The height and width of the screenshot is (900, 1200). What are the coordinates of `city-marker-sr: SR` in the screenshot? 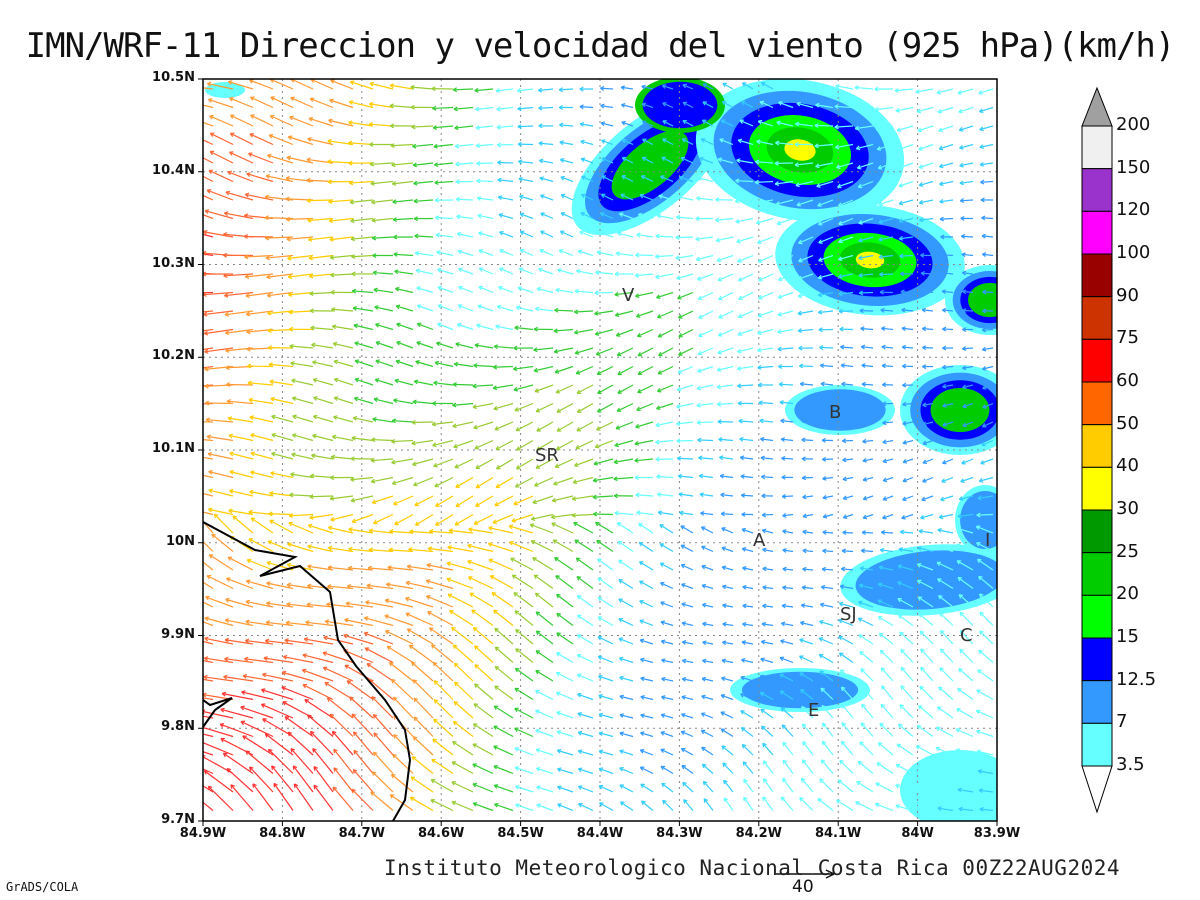 It's located at (547, 455).